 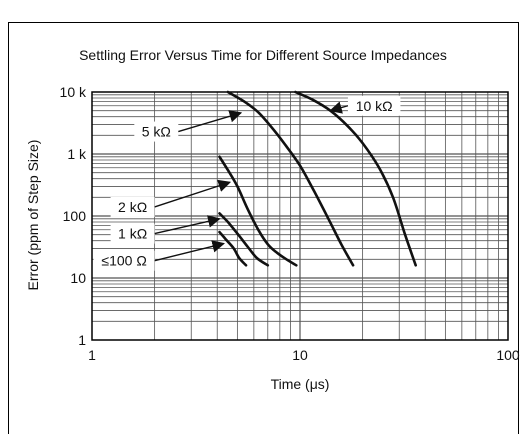 What do you see at coordinates (78, 278) in the screenshot?
I see `y-tick-label: 10` at bounding box center [78, 278].